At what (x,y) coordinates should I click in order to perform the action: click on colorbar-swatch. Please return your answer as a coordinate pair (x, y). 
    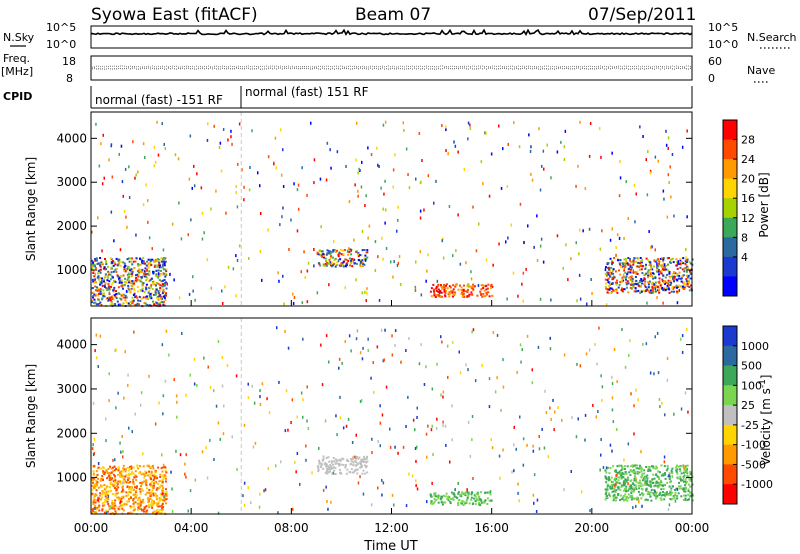
    Looking at the image, I should click on (730, 247).